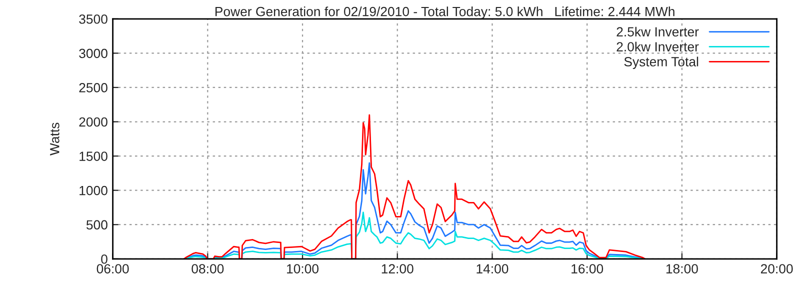 The height and width of the screenshot is (300, 800). What do you see at coordinates (776, 269) in the screenshot?
I see `x-tick-label: 20:00` at bounding box center [776, 269].